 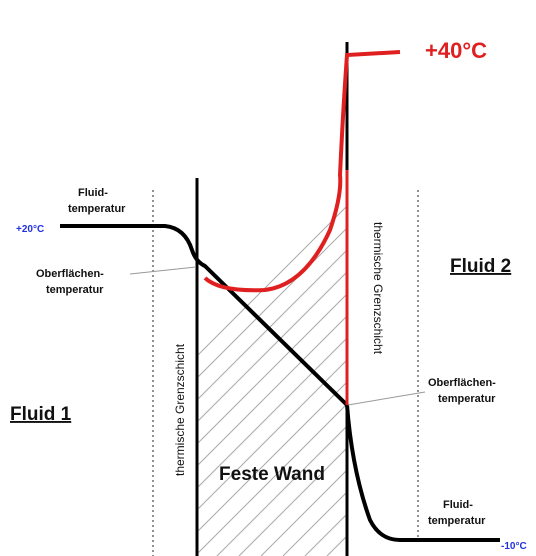 I want to click on label: Feste Wand, so click(x=272, y=474).